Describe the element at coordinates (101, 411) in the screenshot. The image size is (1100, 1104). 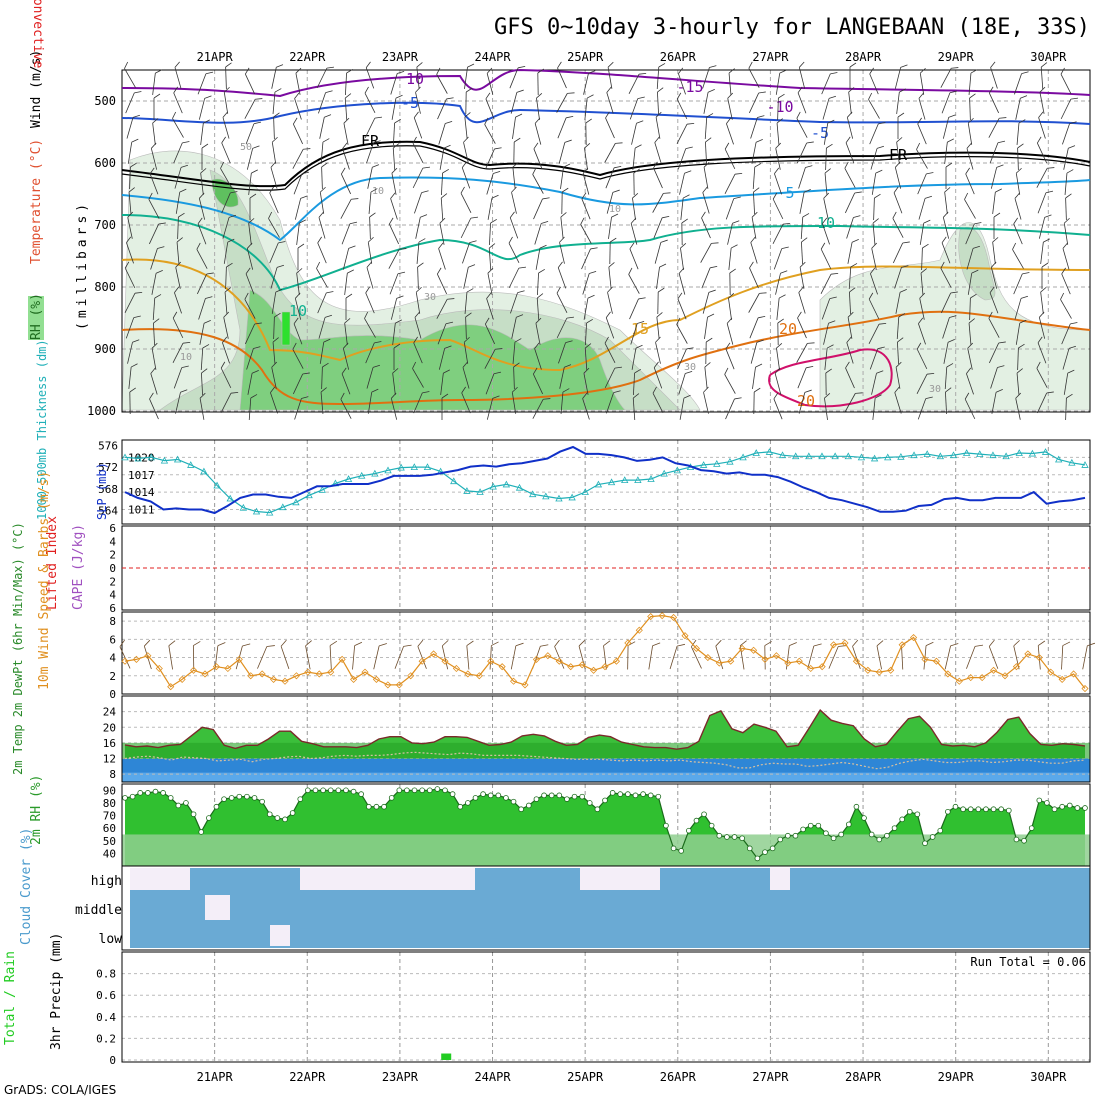
I see `pressure-tick-label: 1000` at that location.